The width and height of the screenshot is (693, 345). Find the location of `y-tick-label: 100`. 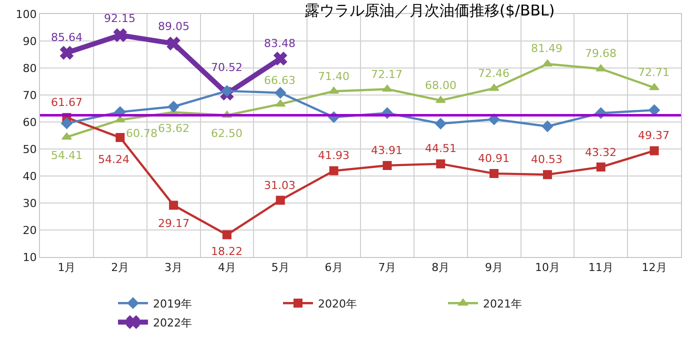

y-tick-label: 100 is located at coordinates (26, 14).